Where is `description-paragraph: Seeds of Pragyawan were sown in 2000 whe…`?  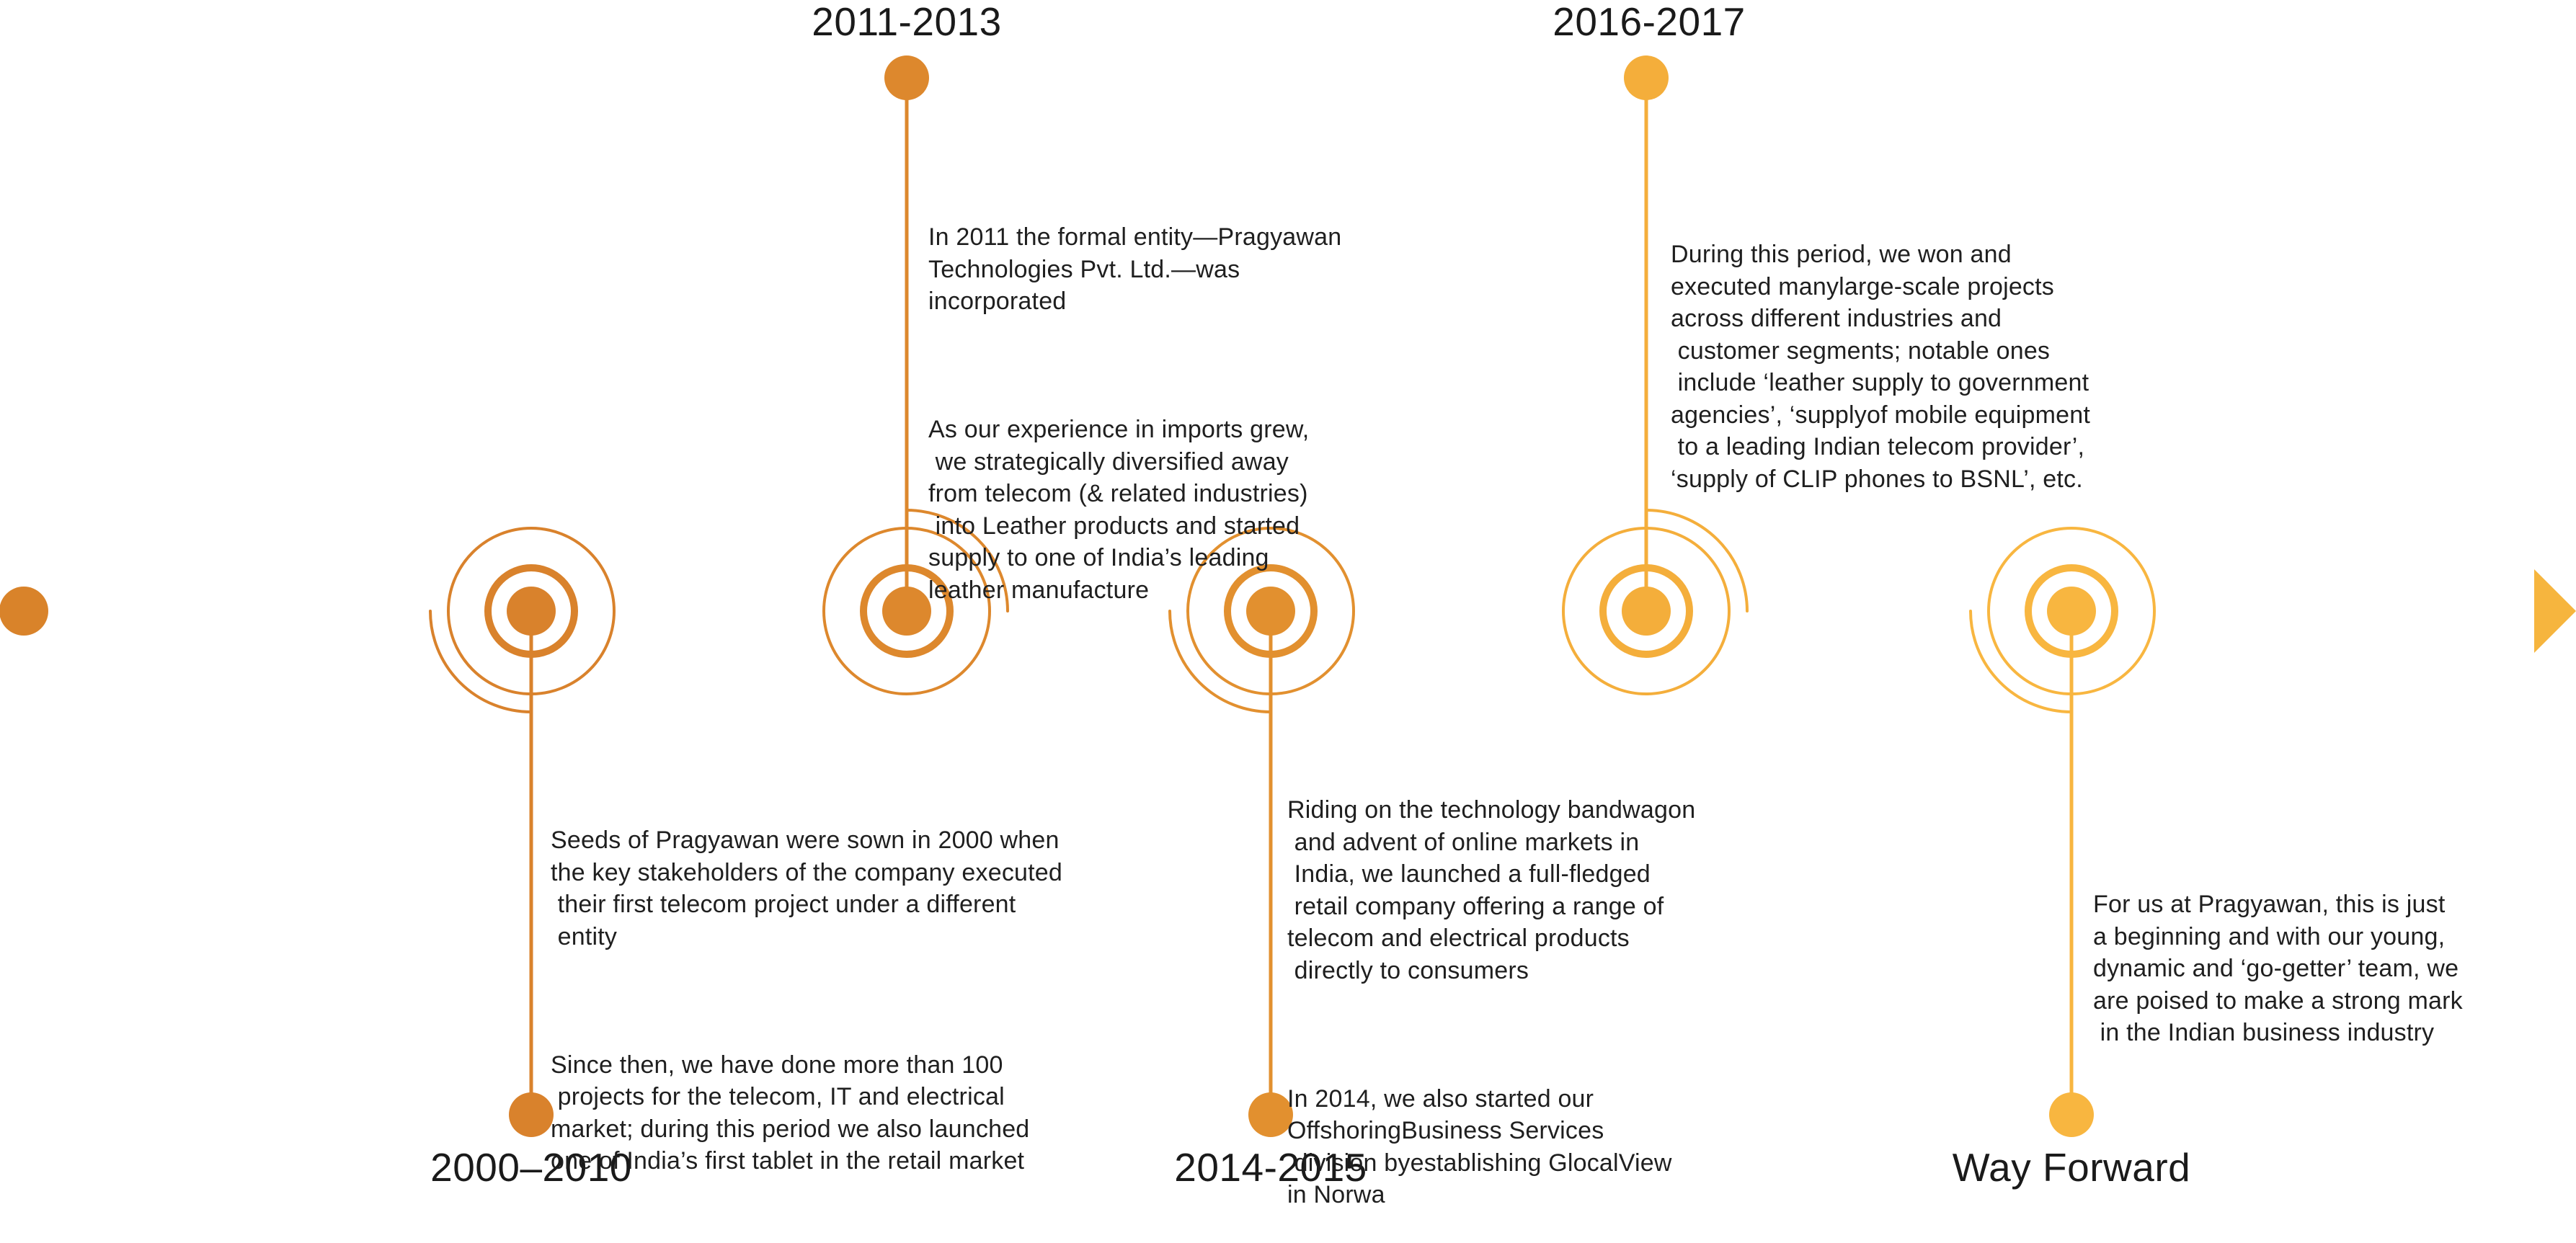 description-paragraph: Seeds of Pragyawan were sown in 2000 whe… is located at coordinates (807, 888).